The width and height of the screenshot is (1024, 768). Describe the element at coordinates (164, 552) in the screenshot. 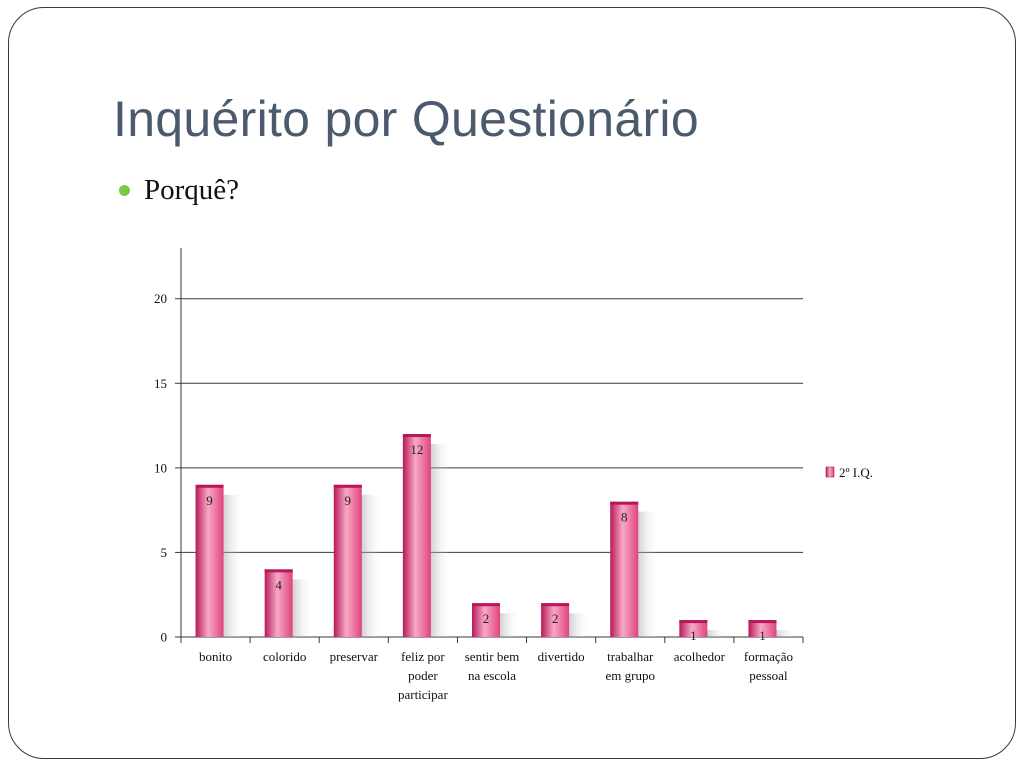

I see `y-tick-label: 5` at that location.